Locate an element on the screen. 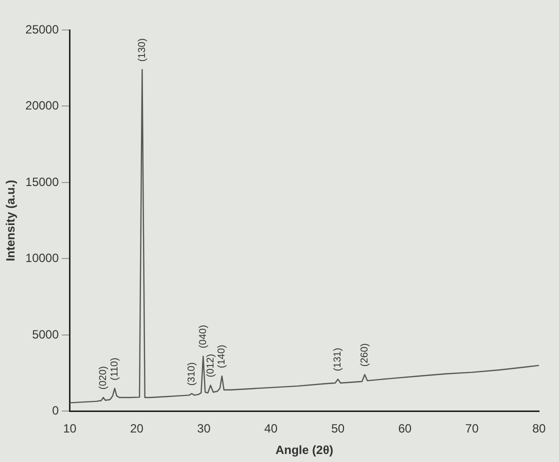 The width and height of the screenshot is (559, 462). annotation: (130) is located at coordinates (142, 50).